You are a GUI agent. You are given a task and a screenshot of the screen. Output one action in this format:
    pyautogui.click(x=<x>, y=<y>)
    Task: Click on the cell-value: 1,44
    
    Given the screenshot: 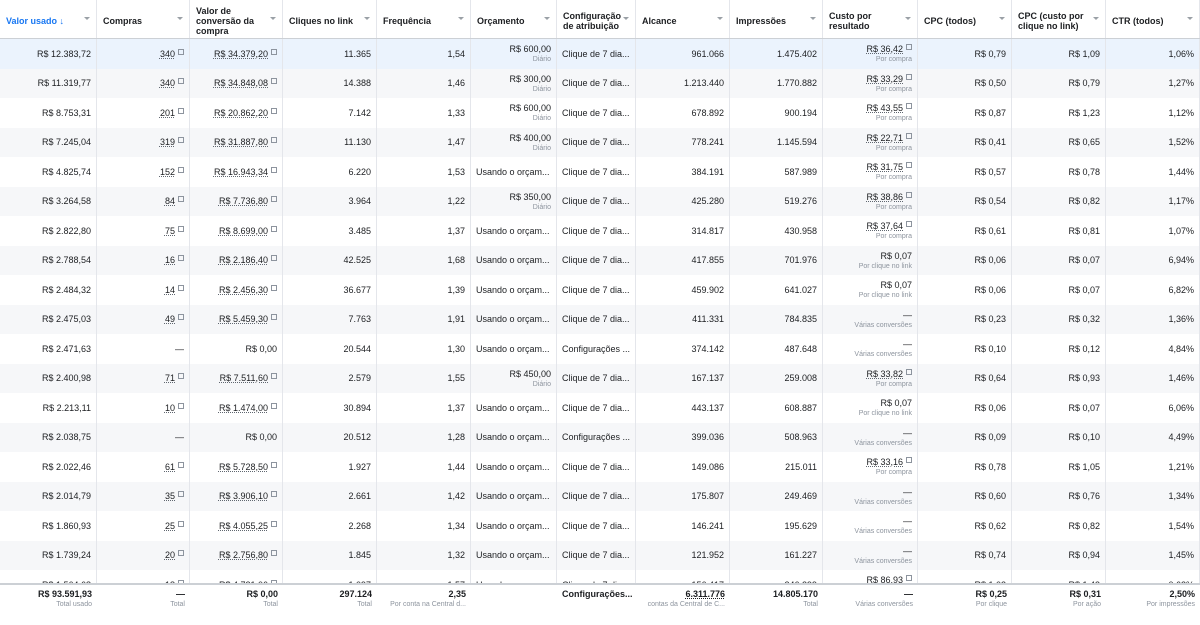 What is the action you would take?
    pyautogui.click(x=456, y=466)
    